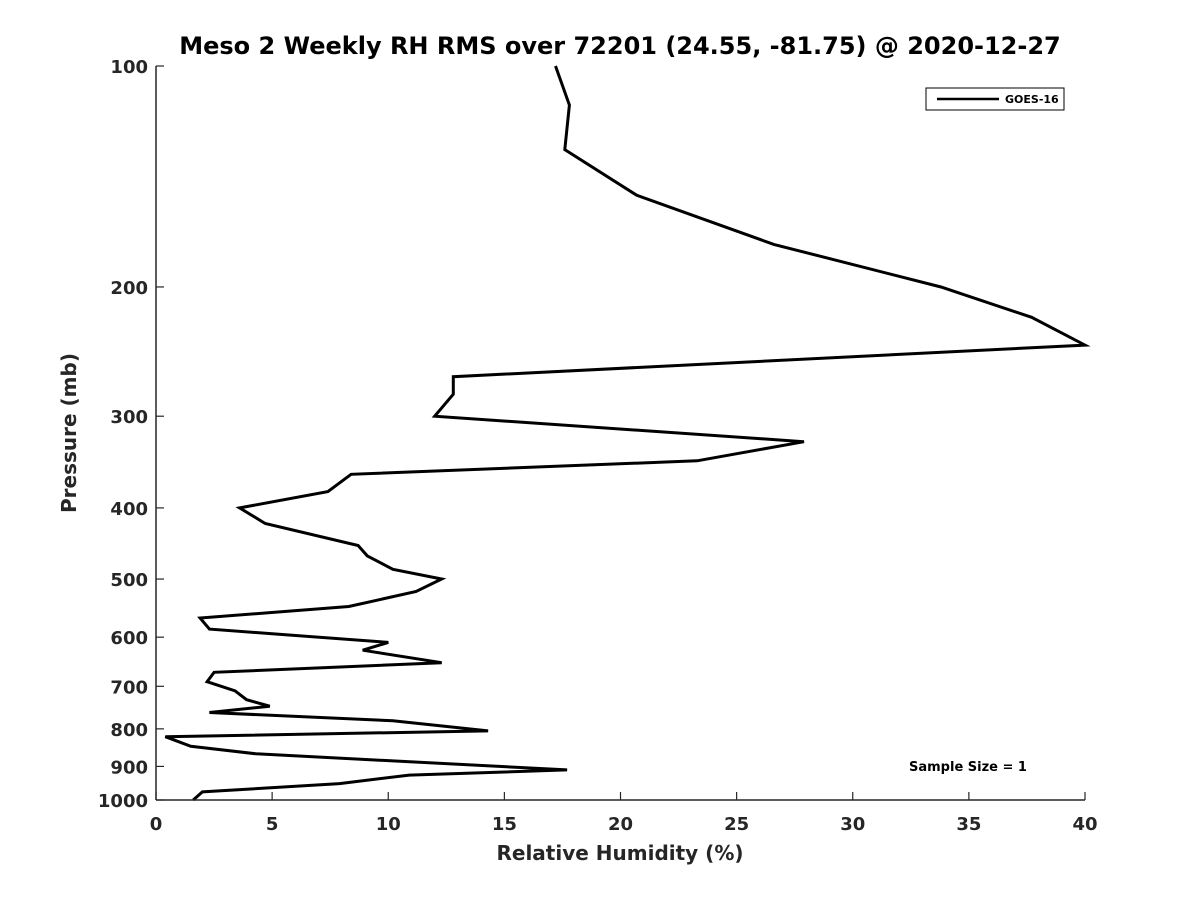  What do you see at coordinates (129, 509) in the screenshot?
I see `y-tick-label: 400` at bounding box center [129, 509].